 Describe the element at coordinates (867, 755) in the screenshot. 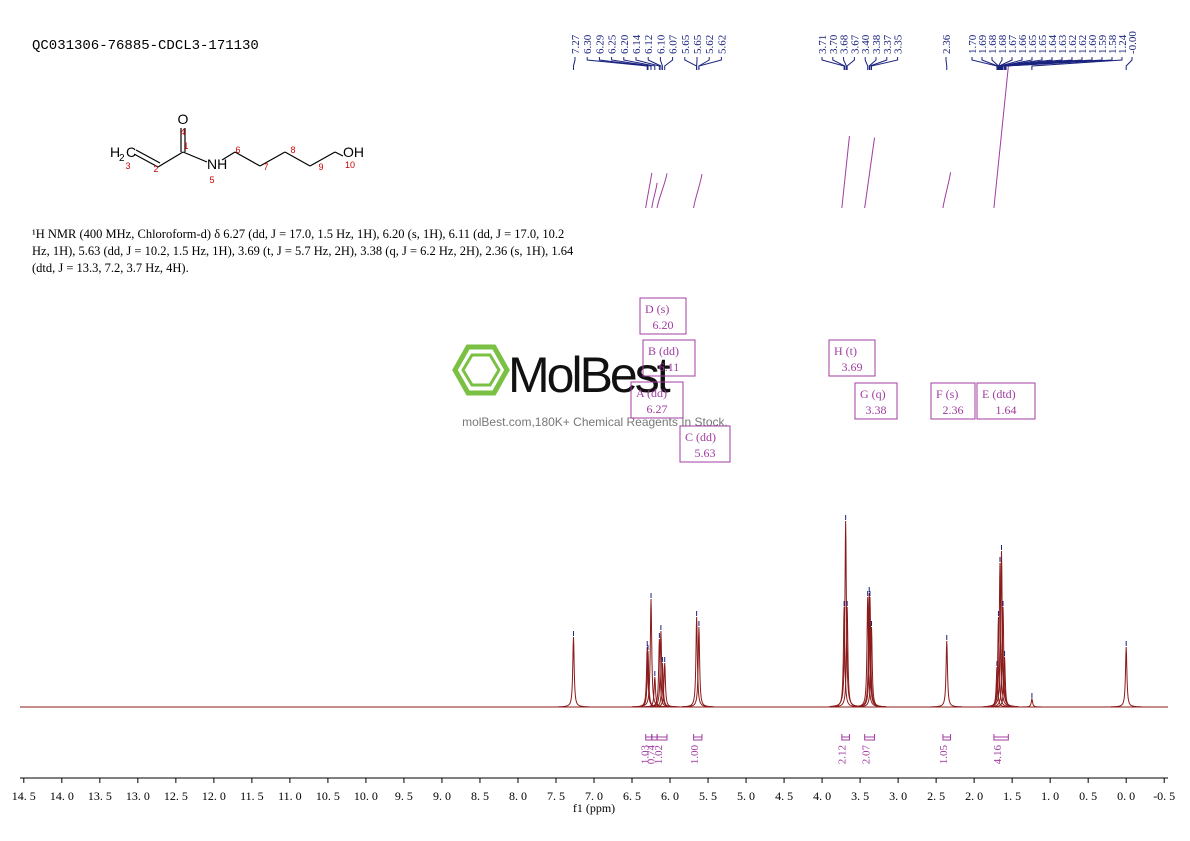

I see `integral-label: 2.07` at that location.